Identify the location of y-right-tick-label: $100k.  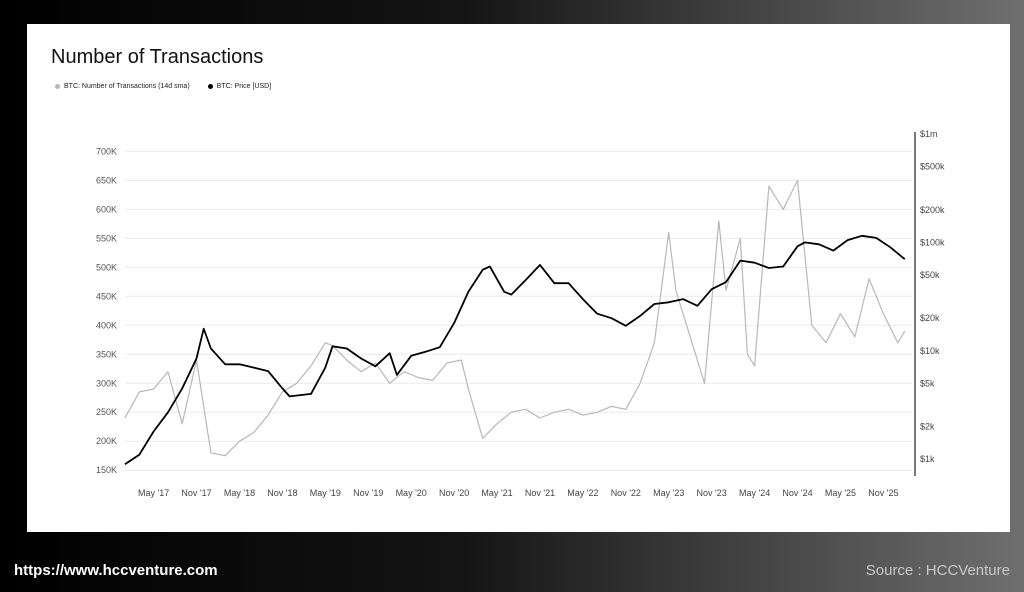
(932, 242).